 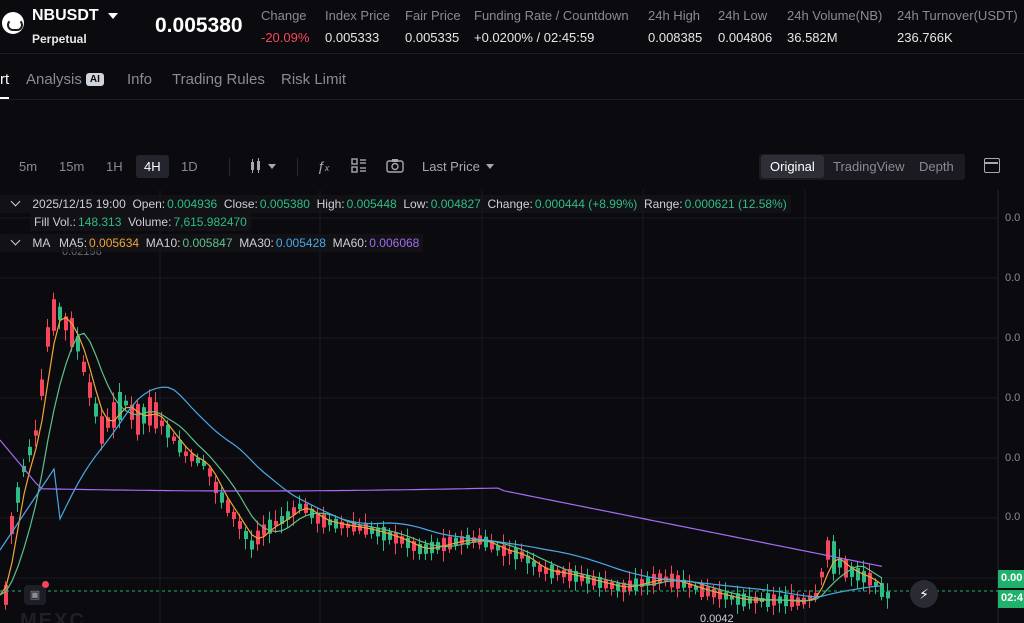 I want to click on stat-change: Change -20.09%, so click(x=285, y=26).